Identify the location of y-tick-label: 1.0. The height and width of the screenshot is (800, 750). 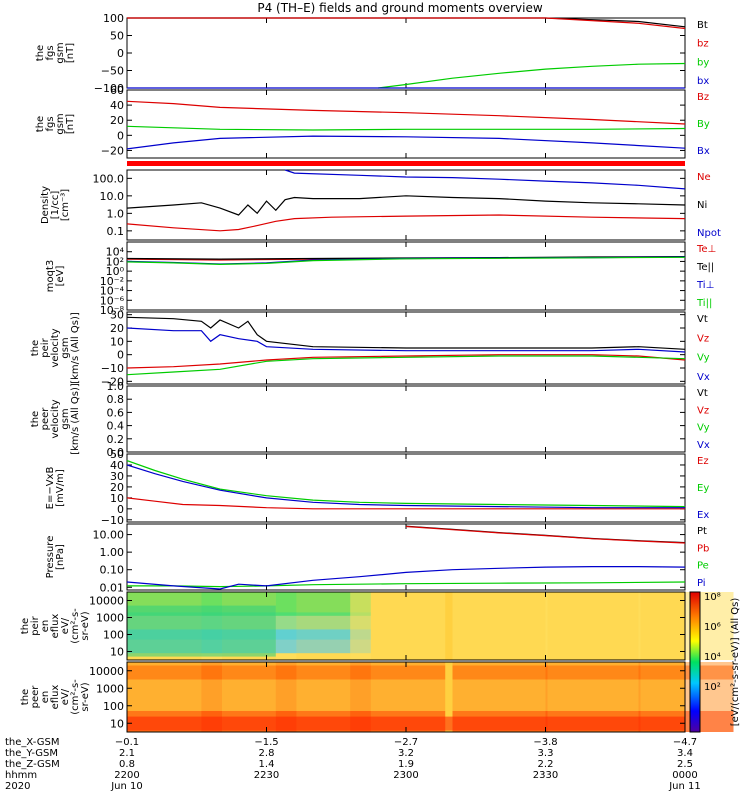
(116, 213).